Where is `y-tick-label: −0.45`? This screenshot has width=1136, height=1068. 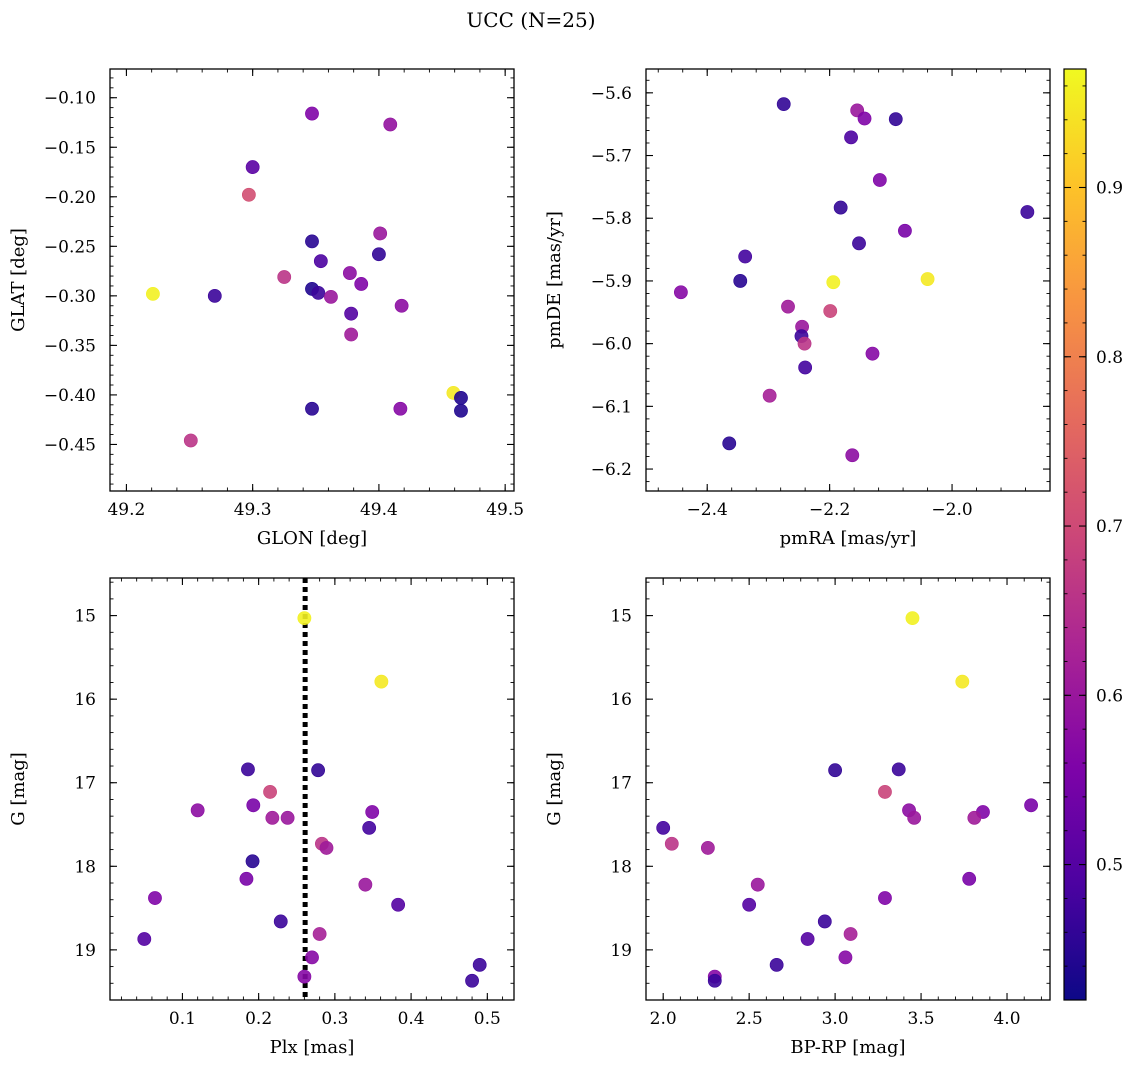 y-tick-label: −0.45 is located at coordinates (70, 445).